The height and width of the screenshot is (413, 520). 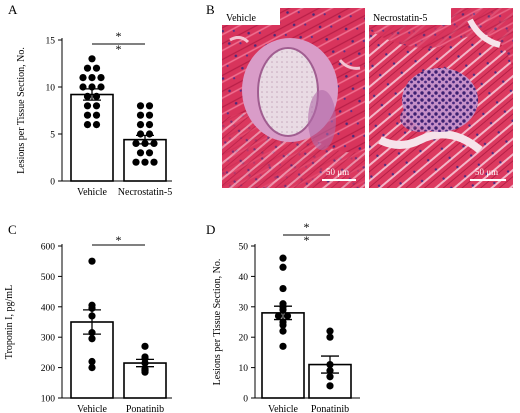 What do you see at coordinates (244, 278) in the screenshot?
I see `y-tick-label: 40` at bounding box center [244, 278].